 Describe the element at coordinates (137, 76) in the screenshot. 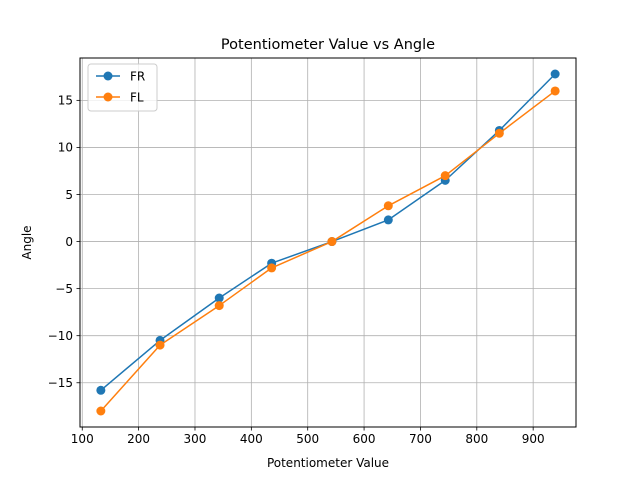

I see `legend-label-fr: FR` at that location.